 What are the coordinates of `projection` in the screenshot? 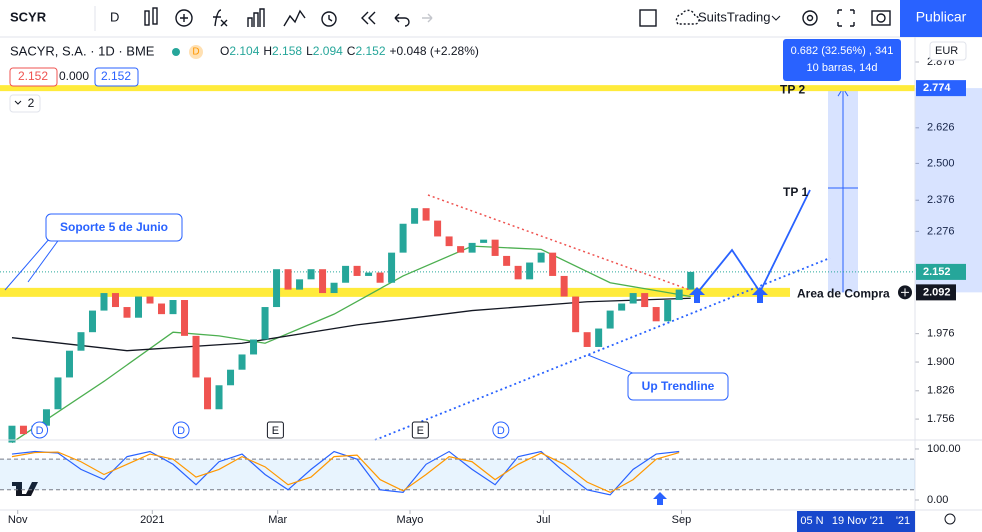 It's located at (754, 241).